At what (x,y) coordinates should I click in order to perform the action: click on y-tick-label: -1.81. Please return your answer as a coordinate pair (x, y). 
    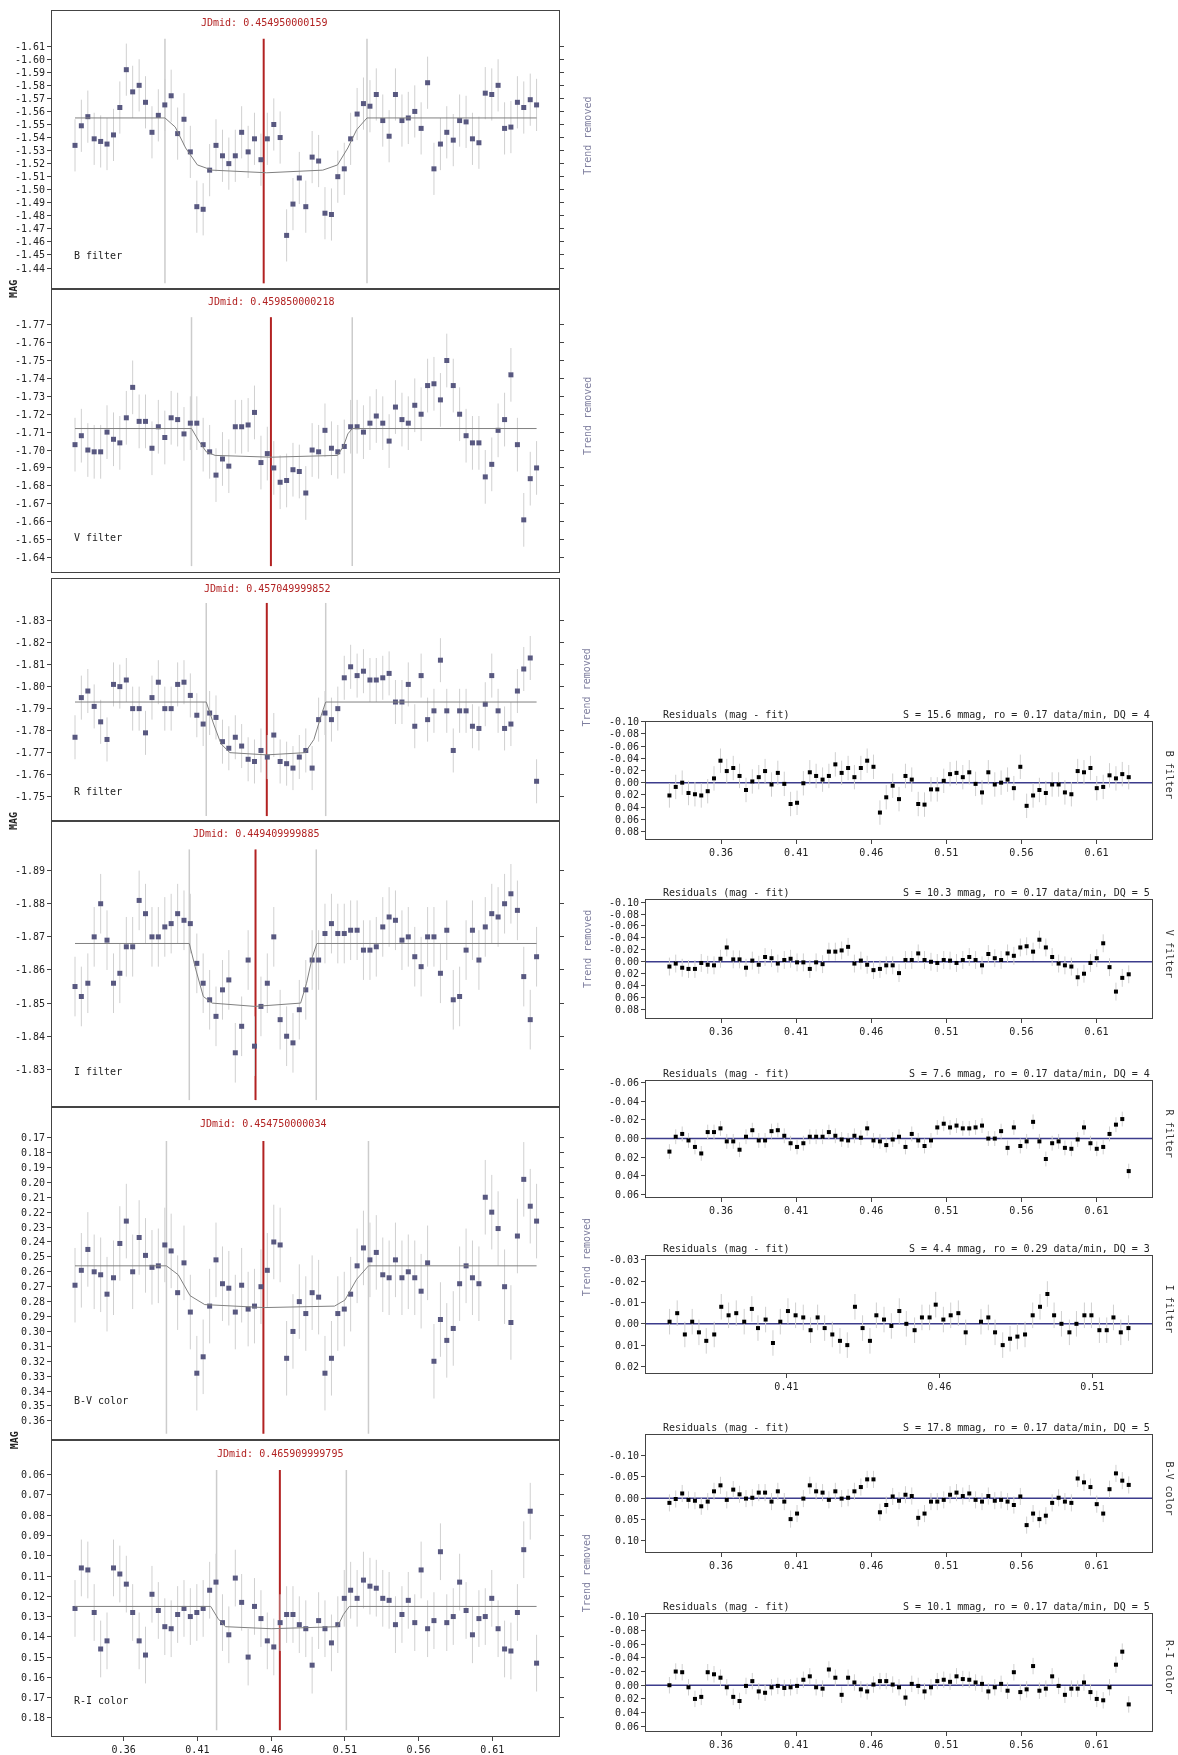
    Looking at the image, I should click on (29, 665).